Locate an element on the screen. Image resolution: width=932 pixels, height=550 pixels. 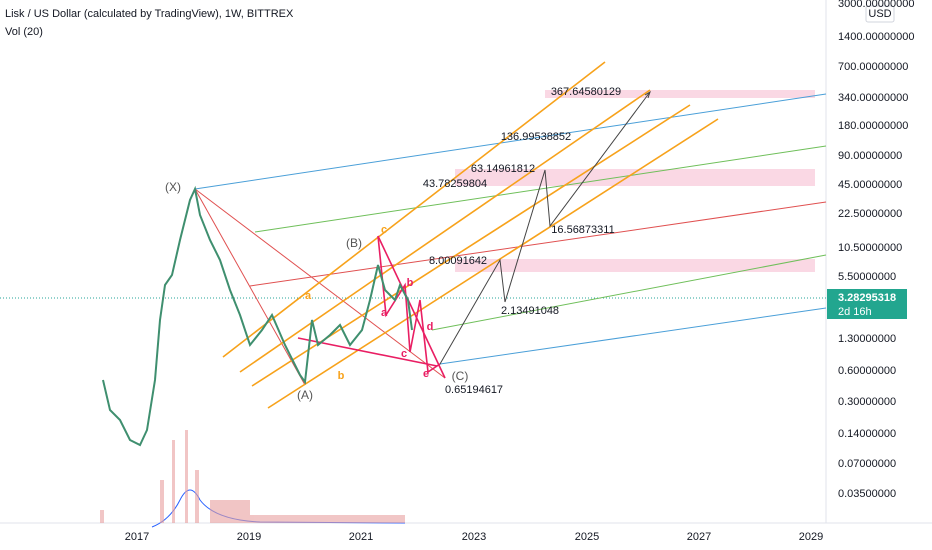
level-label: 367.64580129 is located at coordinates (586, 92).